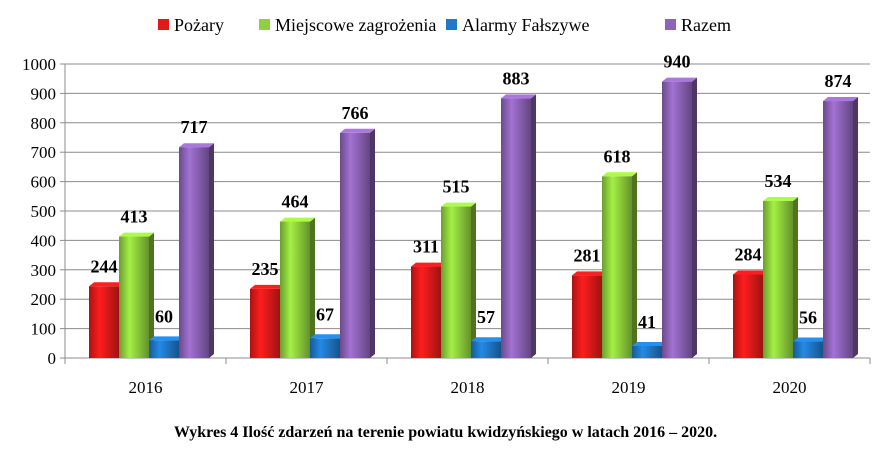  I want to click on bar-razem-2019, so click(677, 219).